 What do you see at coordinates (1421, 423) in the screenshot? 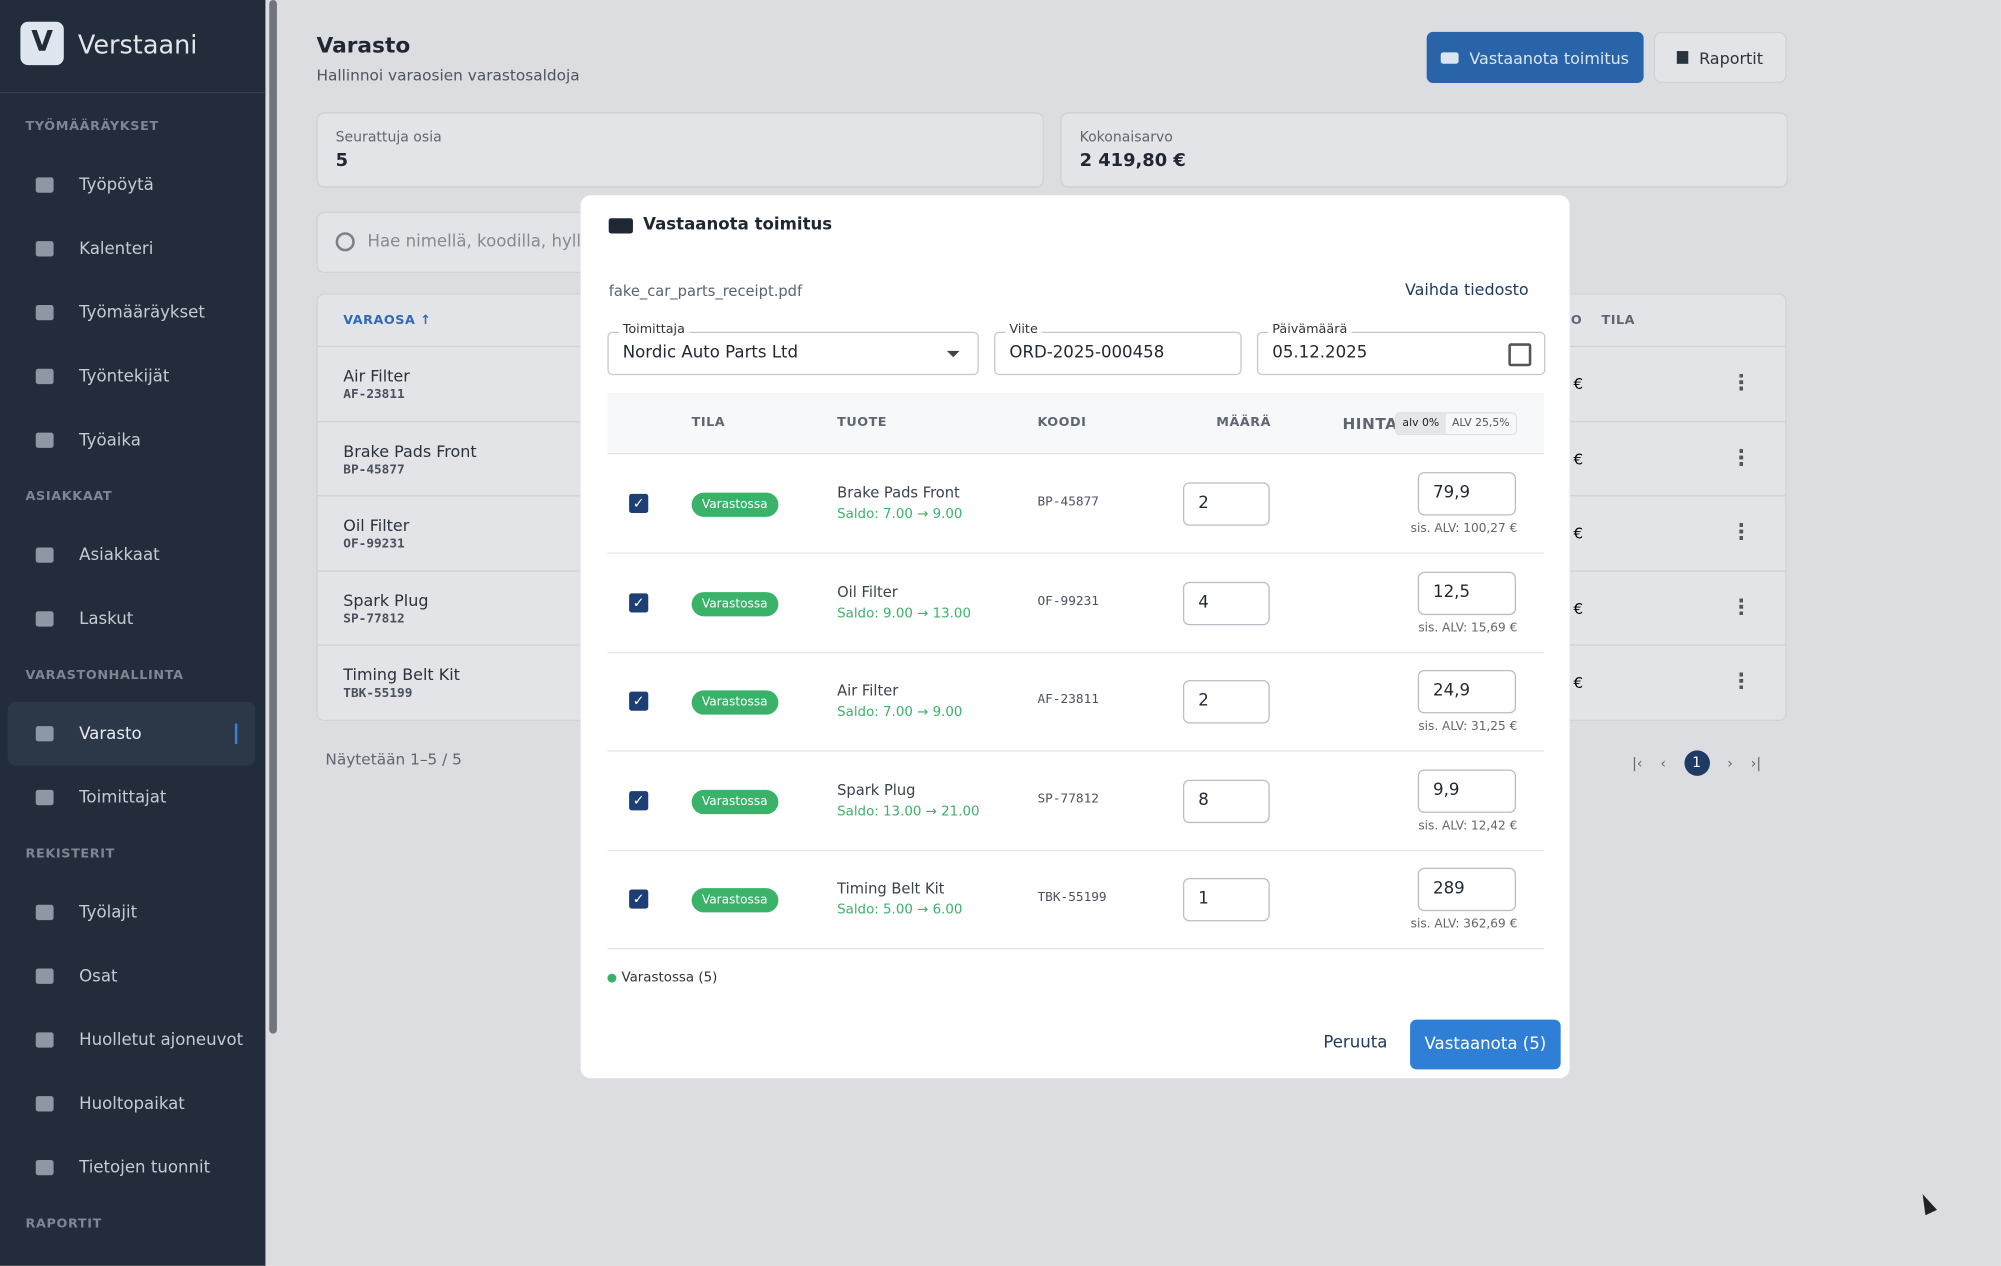
I see `toggle-option: alv 0%` at bounding box center [1421, 423].